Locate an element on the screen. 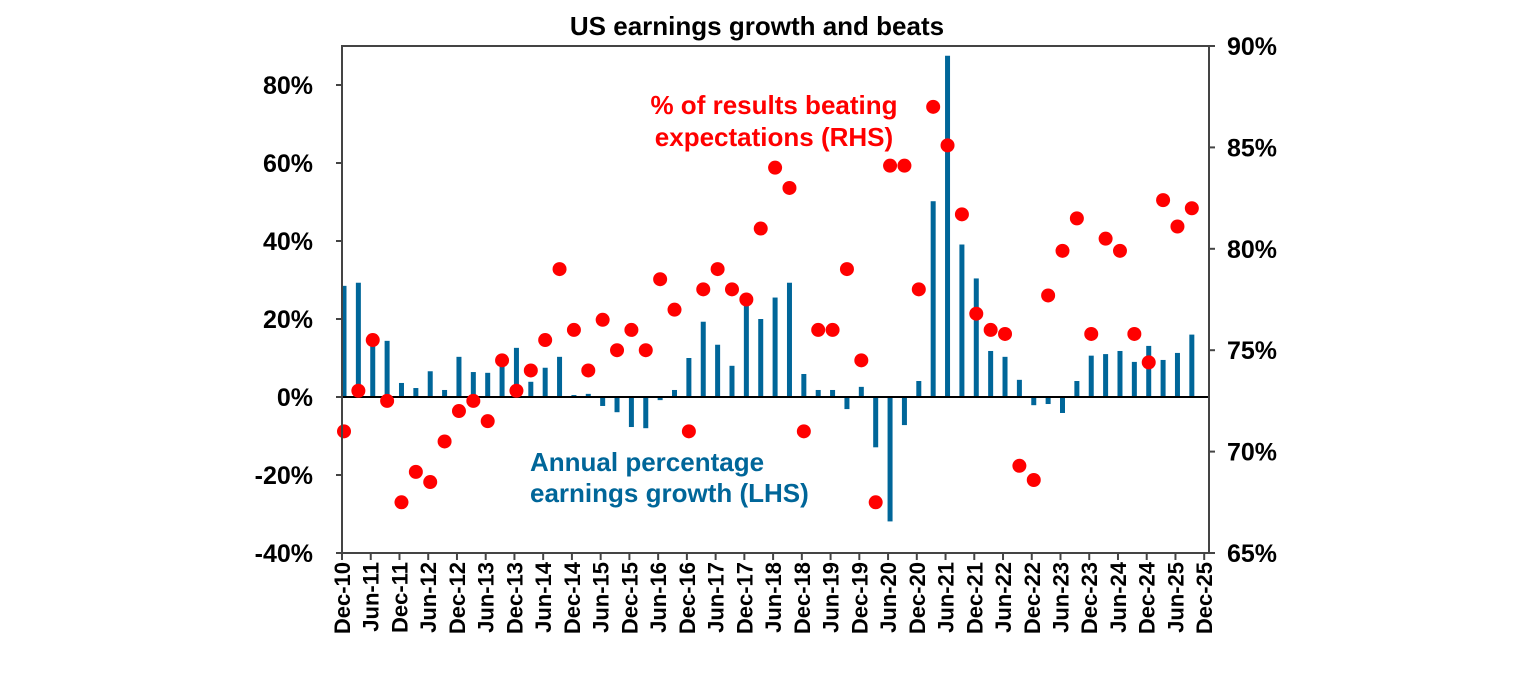  right-tick-label: 80% is located at coordinates (1252, 250).